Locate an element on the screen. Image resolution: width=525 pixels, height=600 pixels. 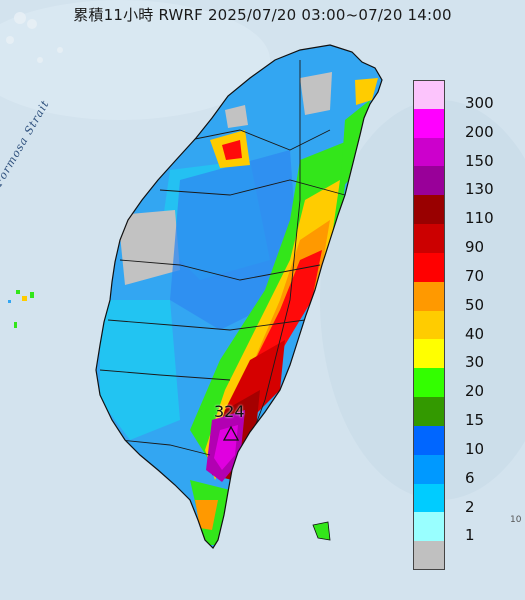
triangle-icon is located at coordinates (231, 433).